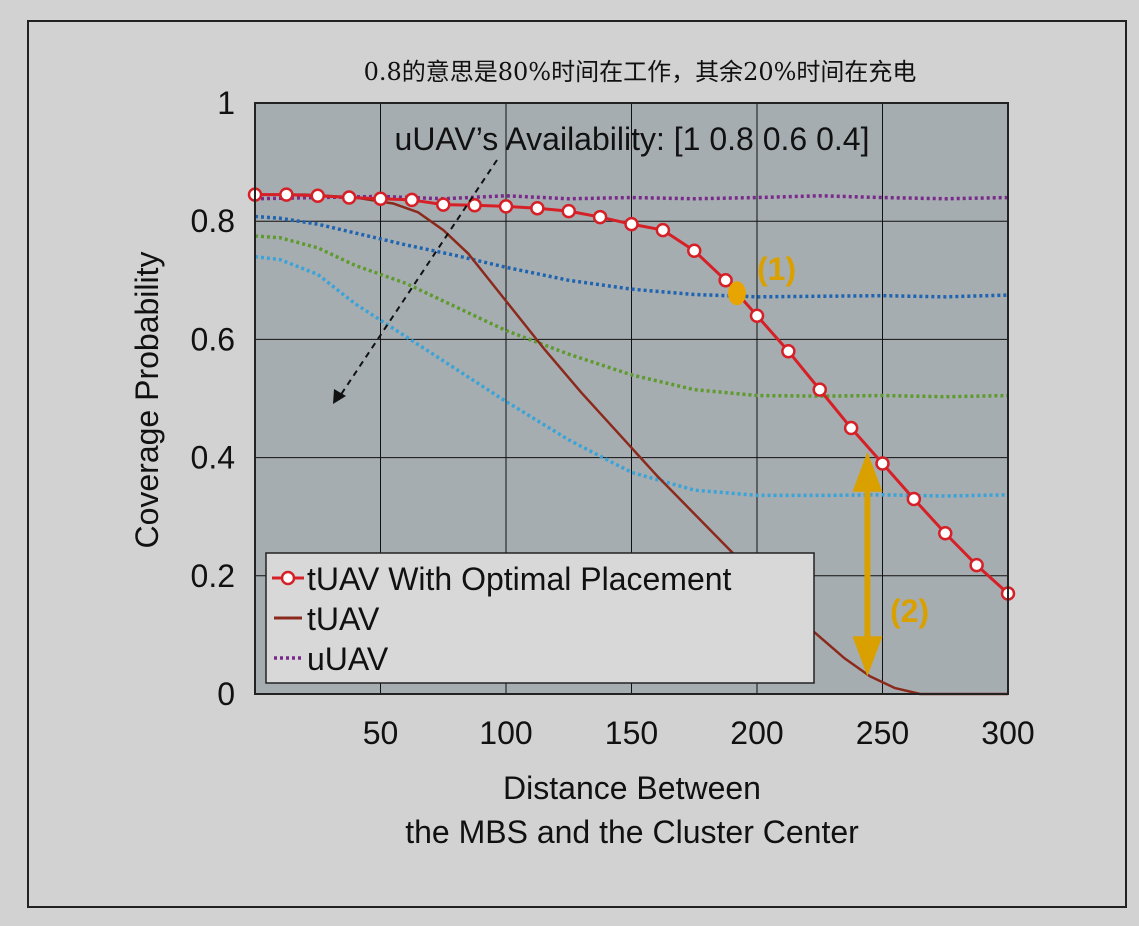 This screenshot has width=1139, height=926. What do you see at coordinates (632, 139) in the screenshot?
I see `availability-annotation: uUAV’s Availability: [1 0.8 0.6 0.4]` at bounding box center [632, 139].